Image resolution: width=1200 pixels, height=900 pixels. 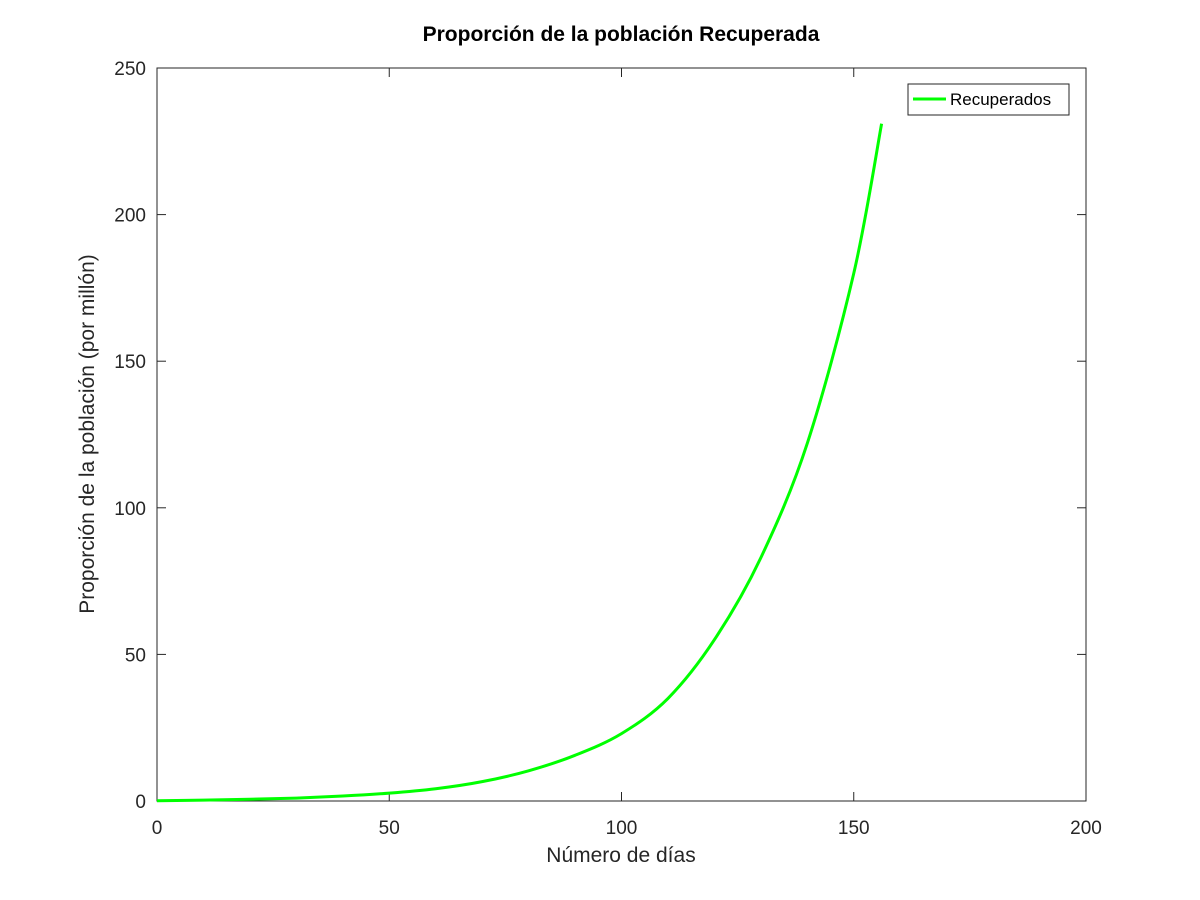 What do you see at coordinates (1086, 828) in the screenshot?
I see `x-tick-label: 200` at bounding box center [1086, 828].